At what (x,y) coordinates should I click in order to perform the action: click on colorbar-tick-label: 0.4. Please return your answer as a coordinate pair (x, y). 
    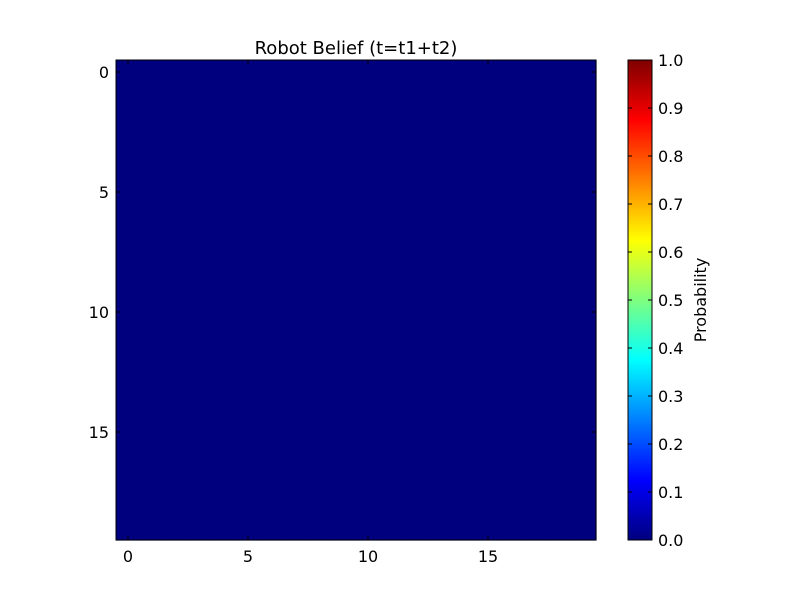
    Looking at the image, I should click on (670, 348).